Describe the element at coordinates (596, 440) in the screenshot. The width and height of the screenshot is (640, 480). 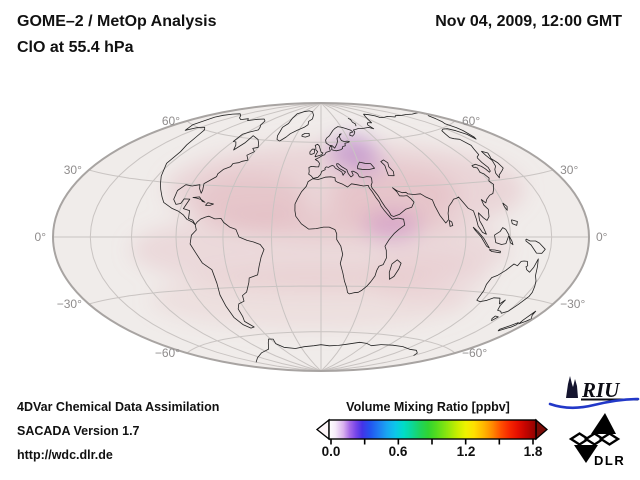
I see `dlr-logo: DLR` at that location.